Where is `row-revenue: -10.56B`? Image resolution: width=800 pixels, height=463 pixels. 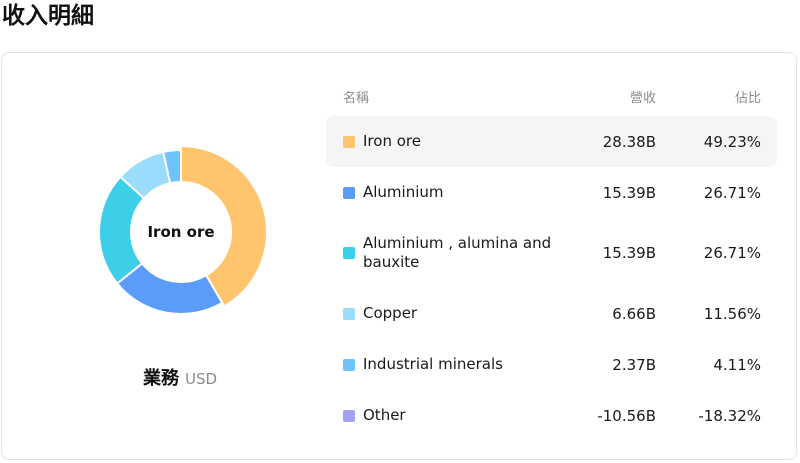 row-revenue: -10.56B is located at coordinates (626, 415).